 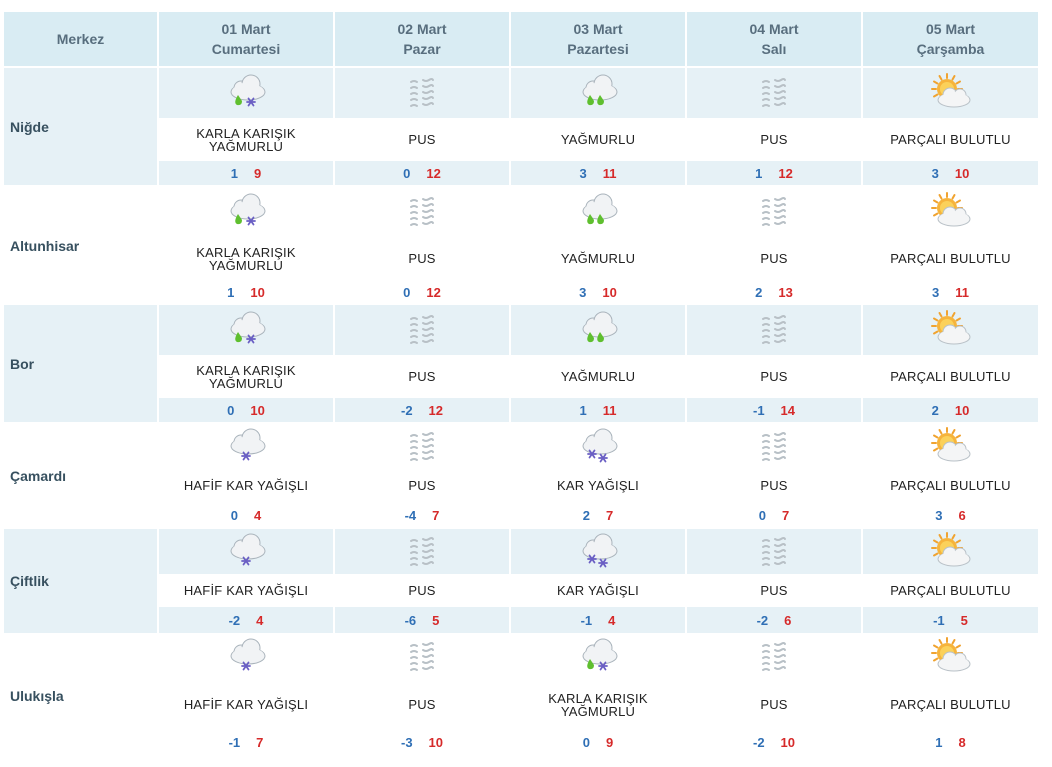 What do you see at coordinates (774, 742) in the screenshot?
I see `temperature-band: -2 10` at bounding box center [774, 742].